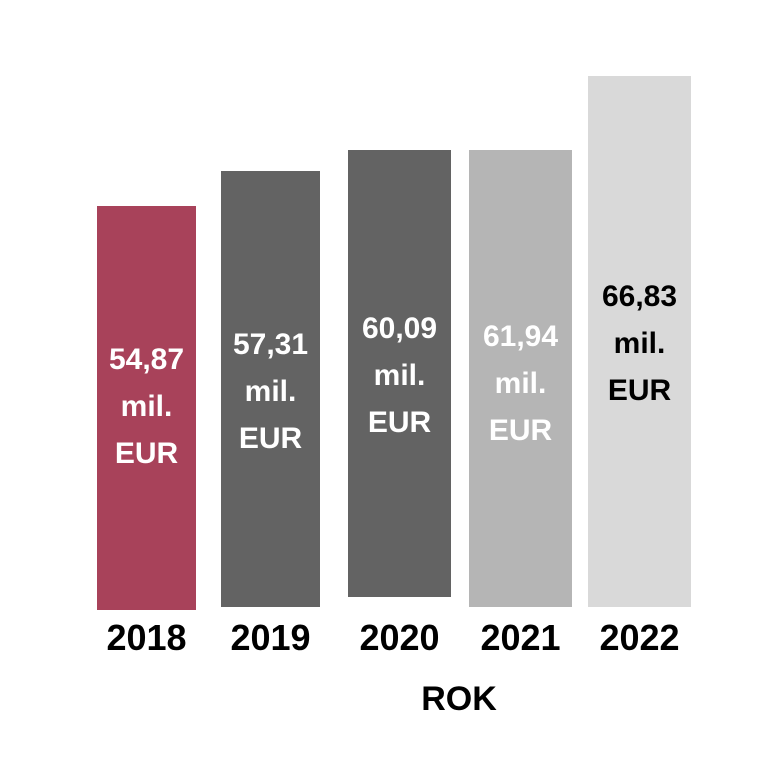 This screenshot has width=768, height=768. Describe the element at coordinates (459, 699) in the screenshot. I see `x-axis-title: ROK` at that location.